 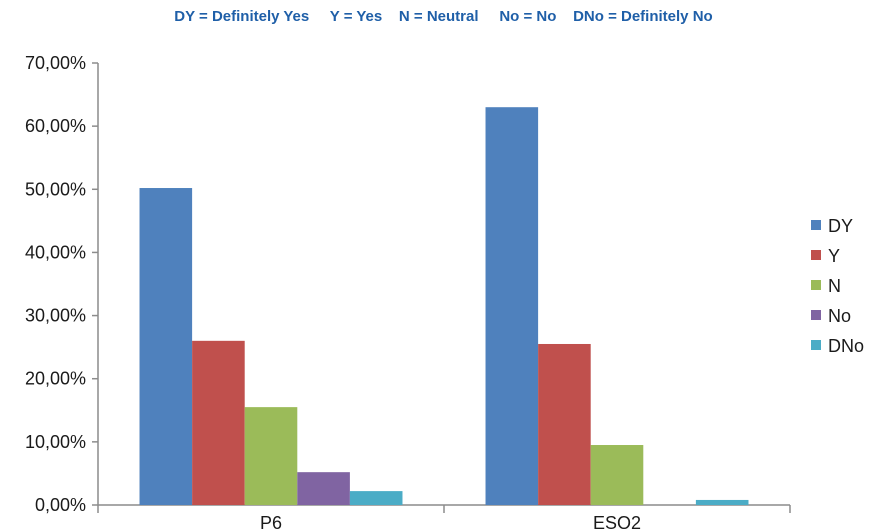 I want to click on bar-n-p6, so click(x=271, y=456).